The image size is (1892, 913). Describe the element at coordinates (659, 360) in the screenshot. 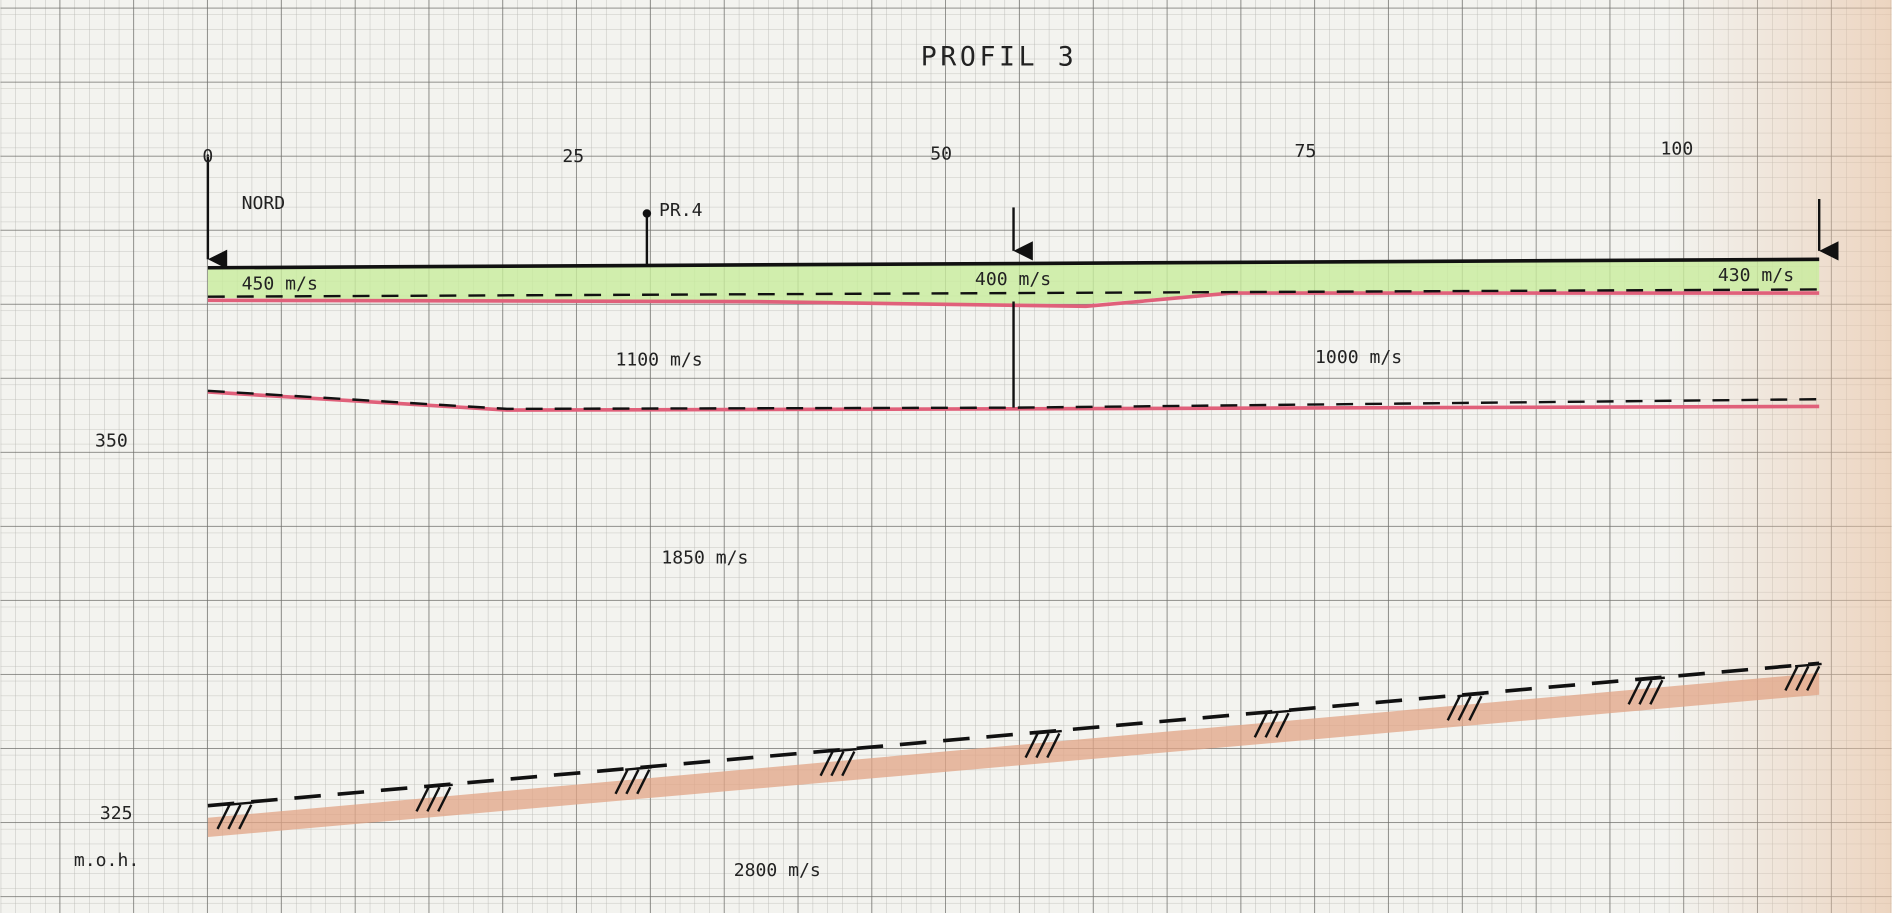

I see `velocity-label: 1100 m/s` at that location.